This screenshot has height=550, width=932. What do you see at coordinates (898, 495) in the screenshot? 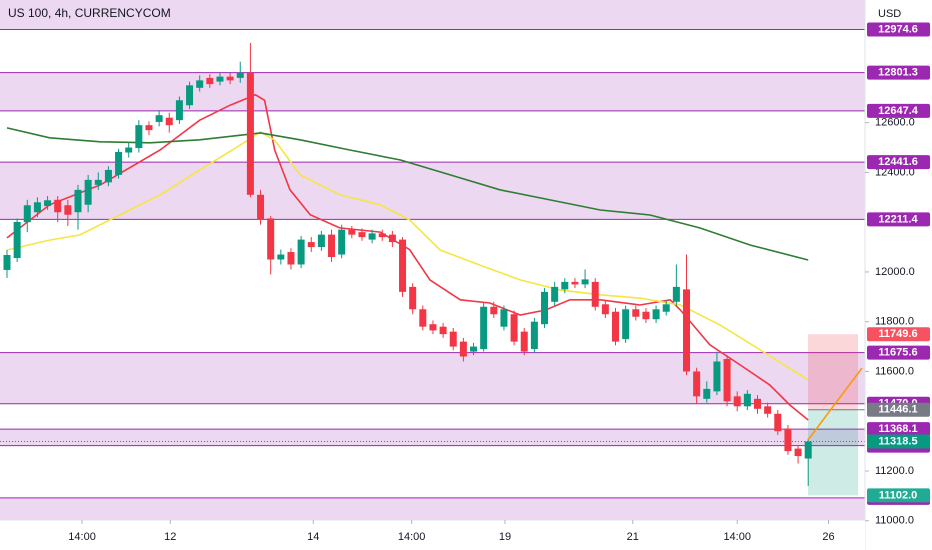
I see `price-badge-label: 11102.0` at bounding box center [898, 495].